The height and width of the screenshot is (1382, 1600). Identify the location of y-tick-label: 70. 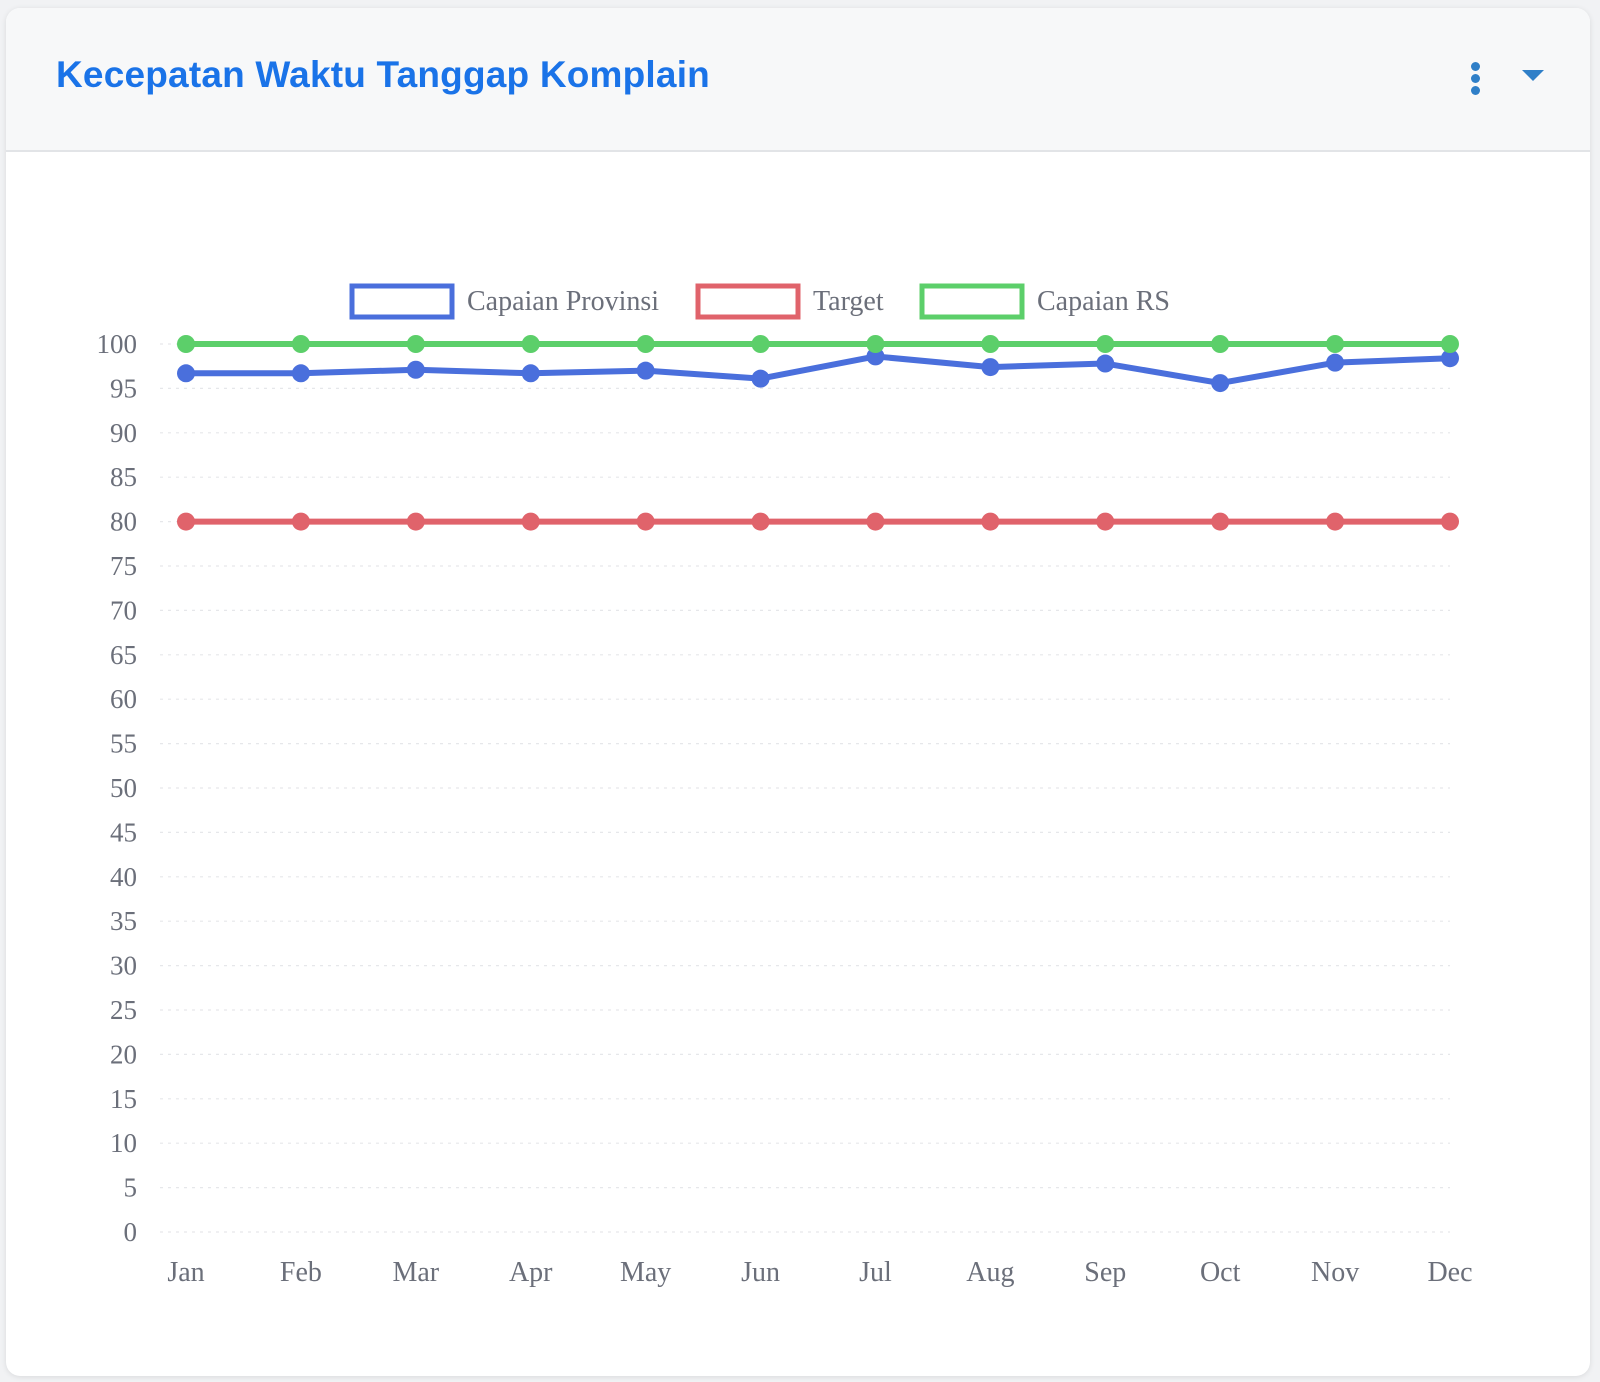
(123, 610).